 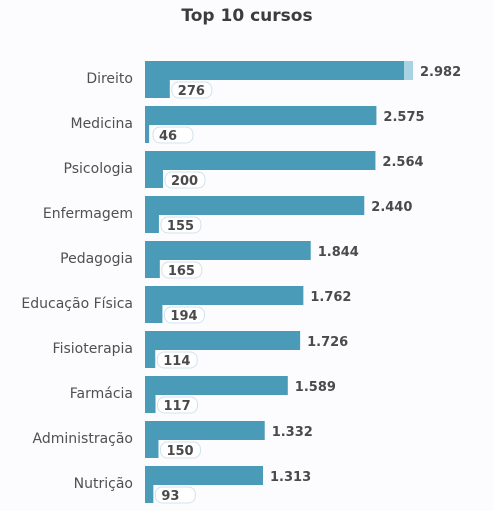 I want to click on value-label-secondary: 165, so click(x=181, y=271).